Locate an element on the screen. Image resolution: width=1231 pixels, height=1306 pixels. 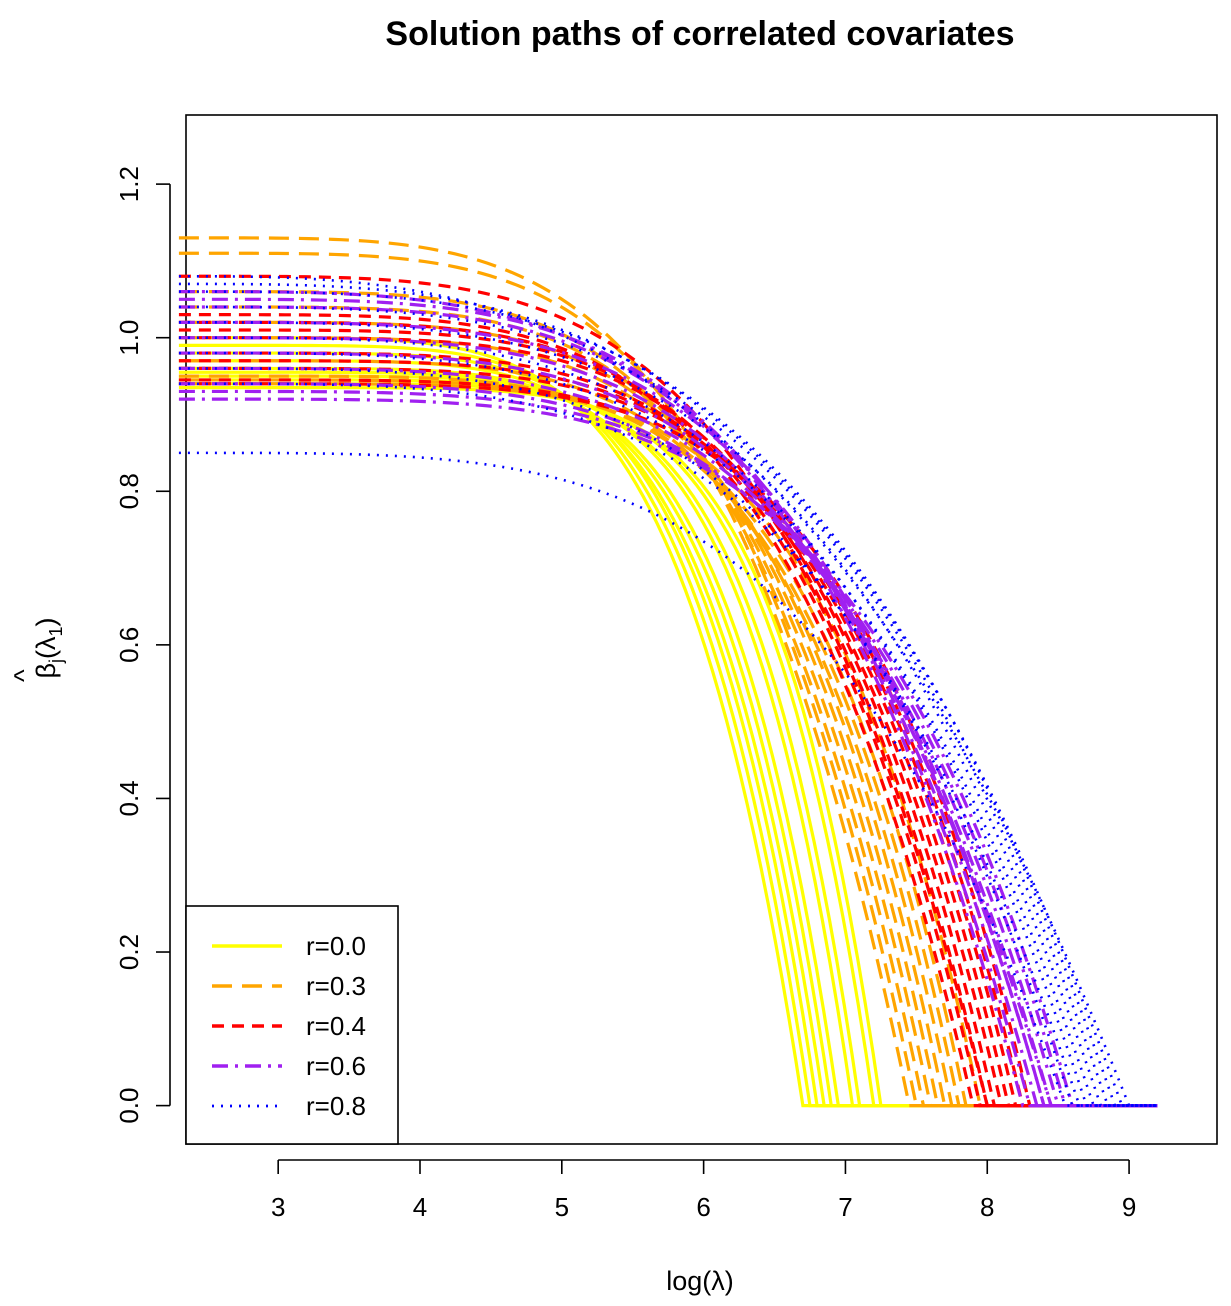
y-axis-label-beta: β is located at coordinates (46, 671).